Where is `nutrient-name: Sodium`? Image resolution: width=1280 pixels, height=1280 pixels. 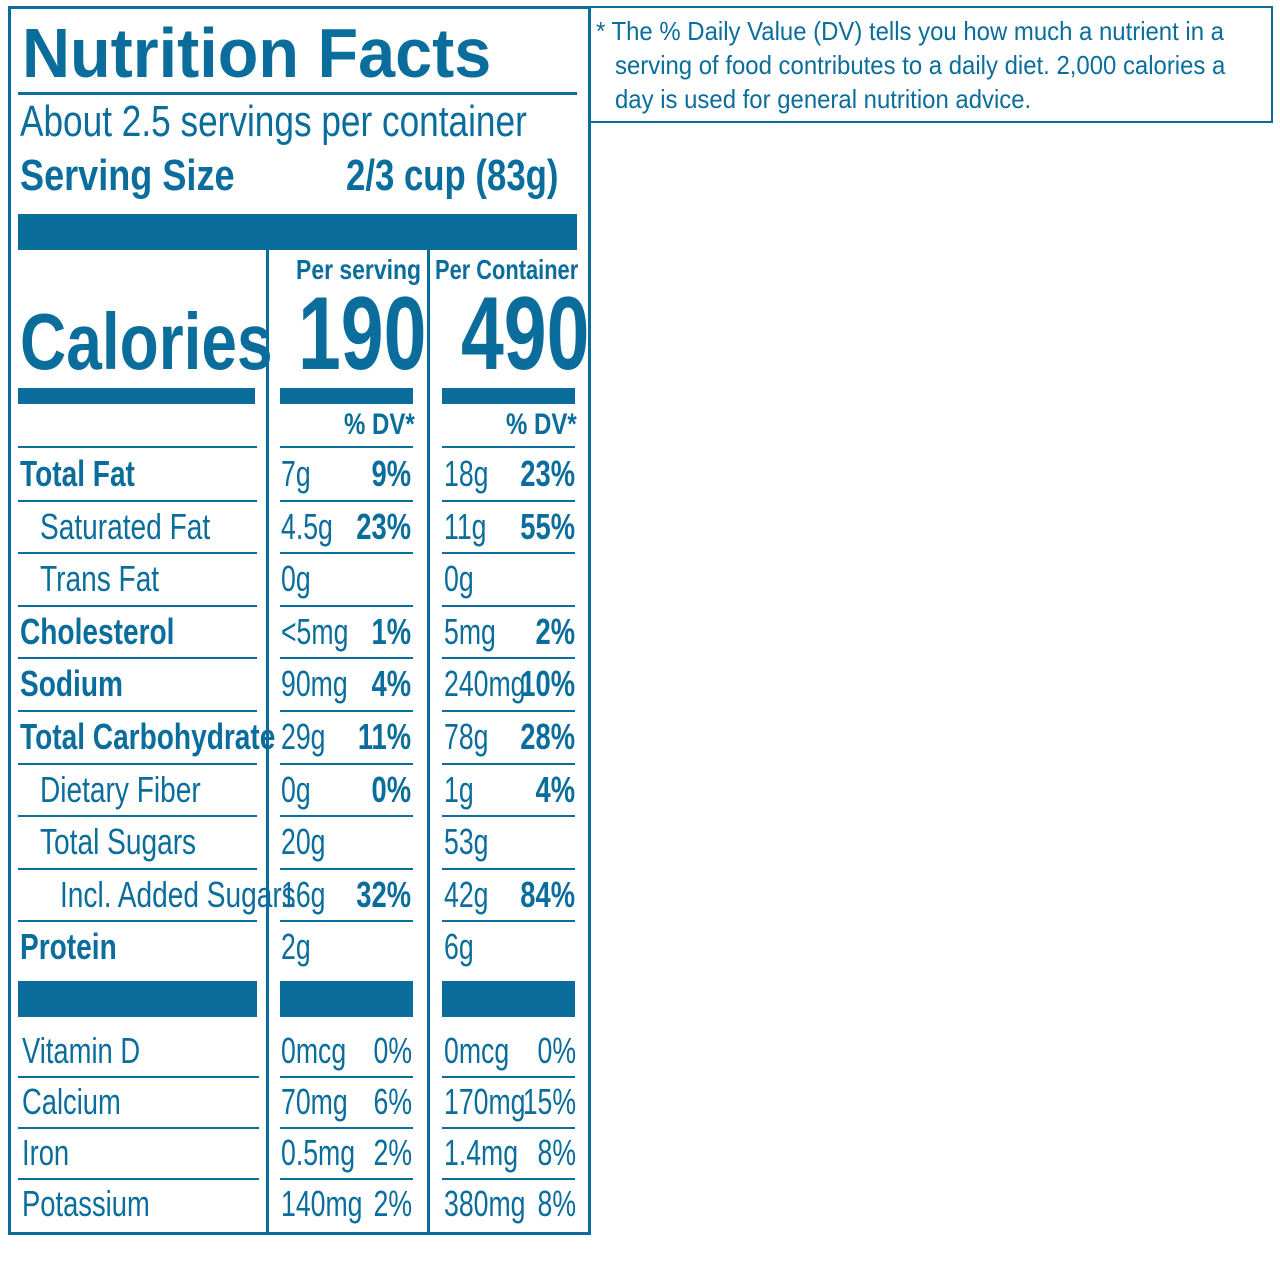
nutrient-name: Sodium is located at coordinates (71, 683).